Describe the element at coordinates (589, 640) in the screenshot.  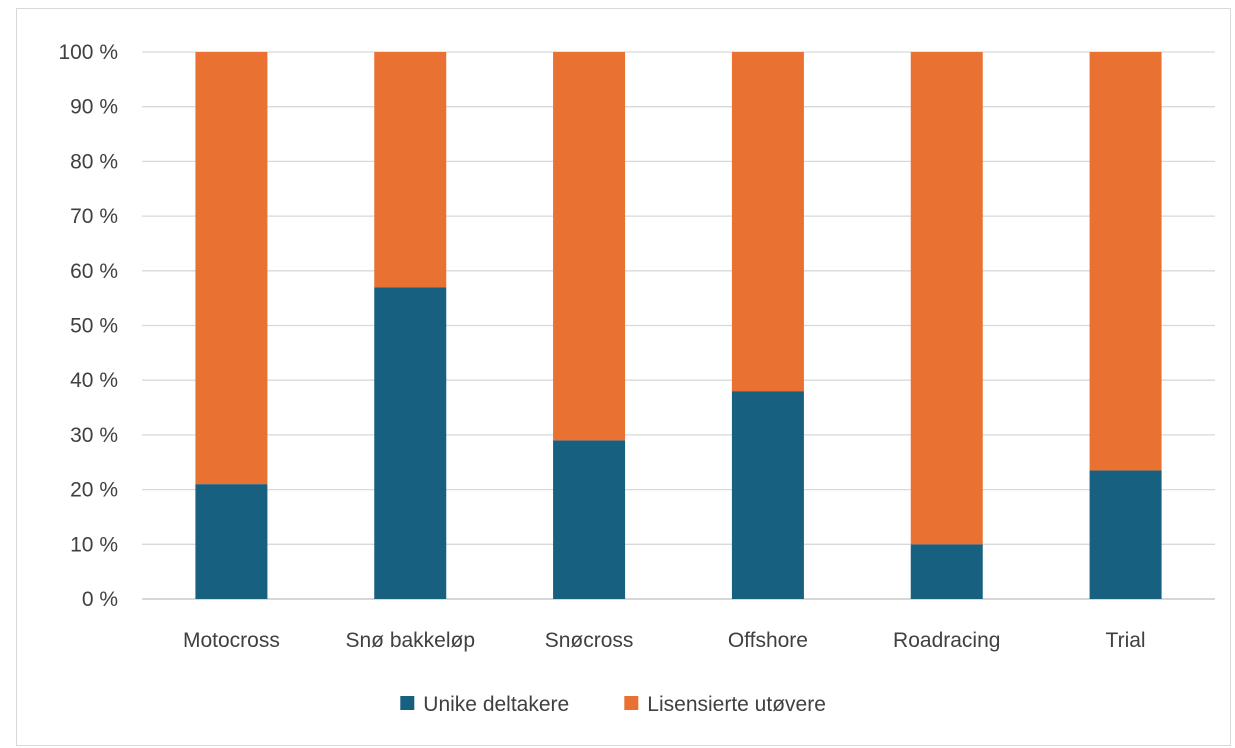
I see `x-tick-label: Snøcross` at that location.